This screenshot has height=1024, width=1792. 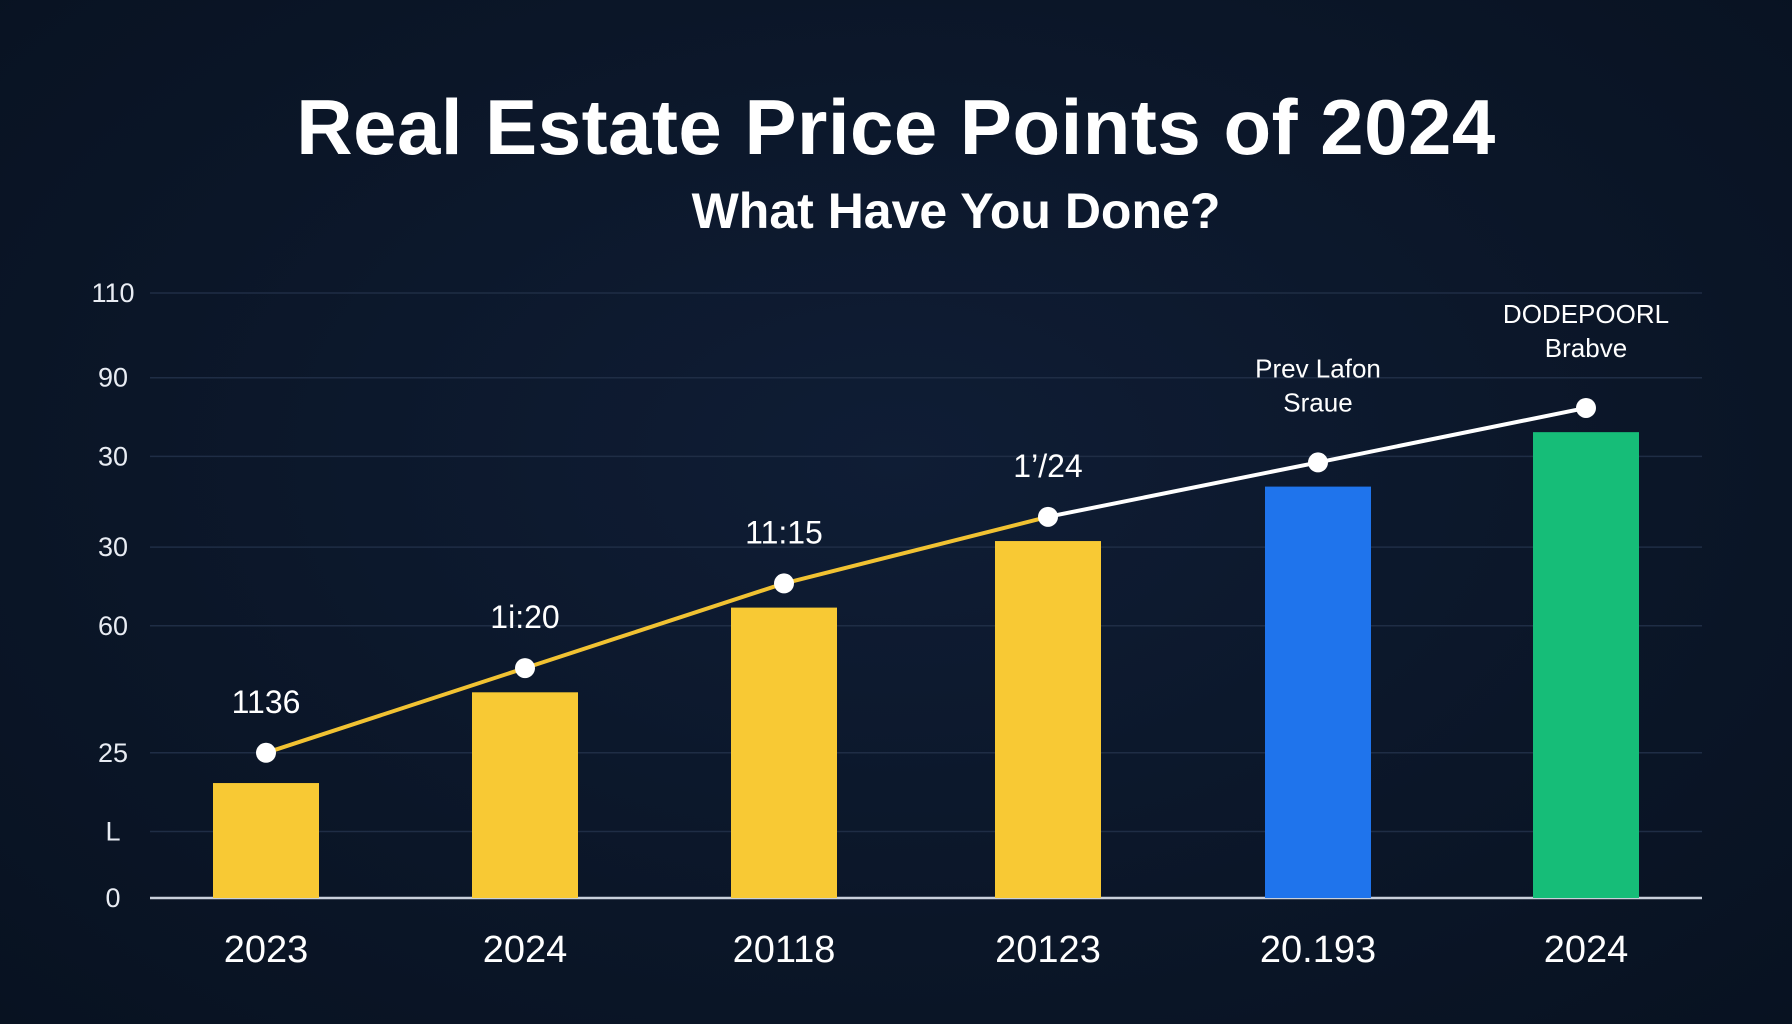 What do you see at coordinates (1317, 402) in the screenshot?
I see `annotation-line: Sraue` at bounding box center [1317, 402].